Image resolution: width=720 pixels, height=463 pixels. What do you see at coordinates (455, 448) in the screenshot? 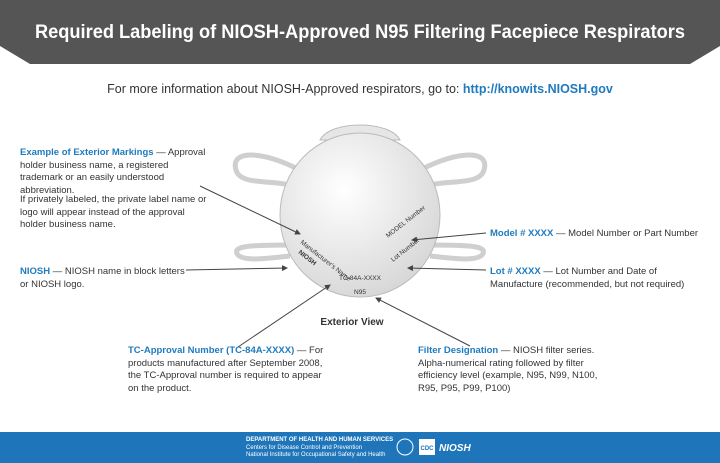
I see `niosh-logo: NIOSH` at bounding box center [455, 448].